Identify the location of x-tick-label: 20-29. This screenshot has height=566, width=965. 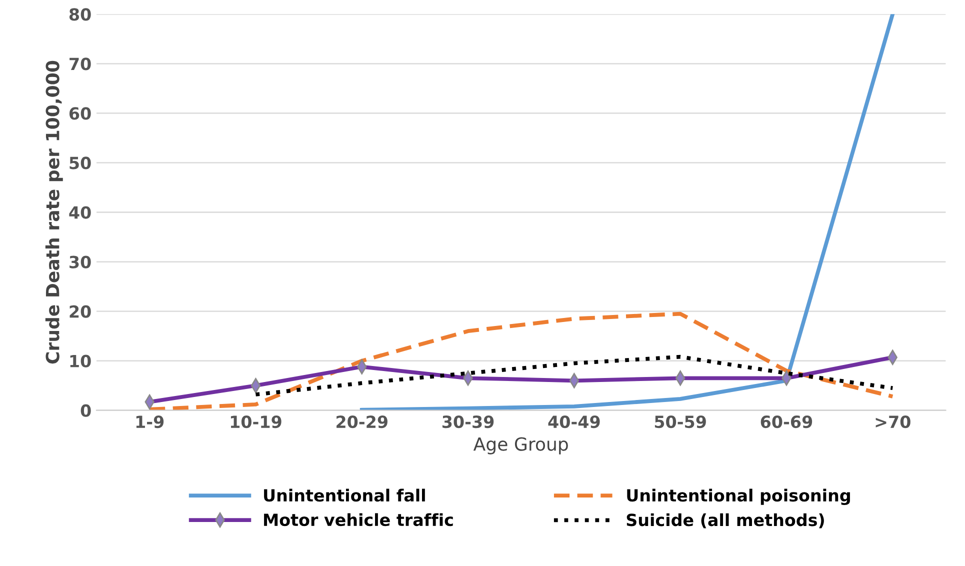
(362, 422).